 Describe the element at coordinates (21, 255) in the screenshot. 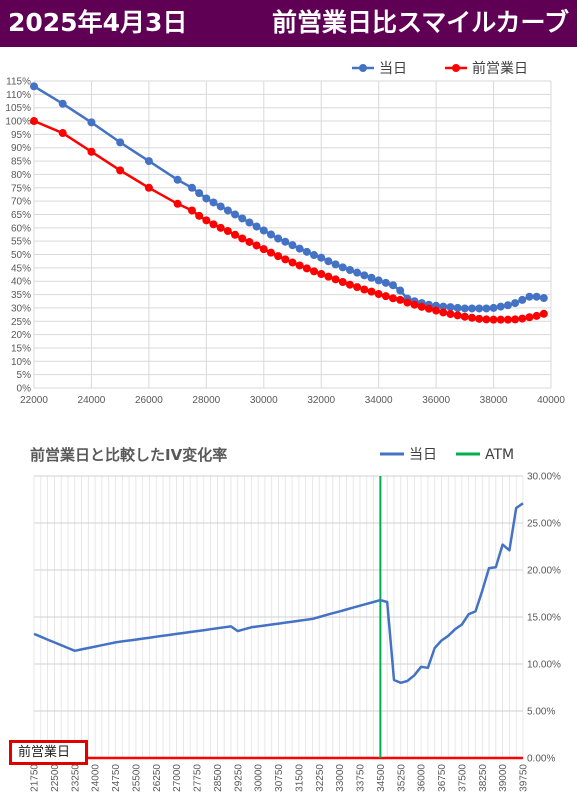

I see `chart1-y-tick-label: 50%` at that location.